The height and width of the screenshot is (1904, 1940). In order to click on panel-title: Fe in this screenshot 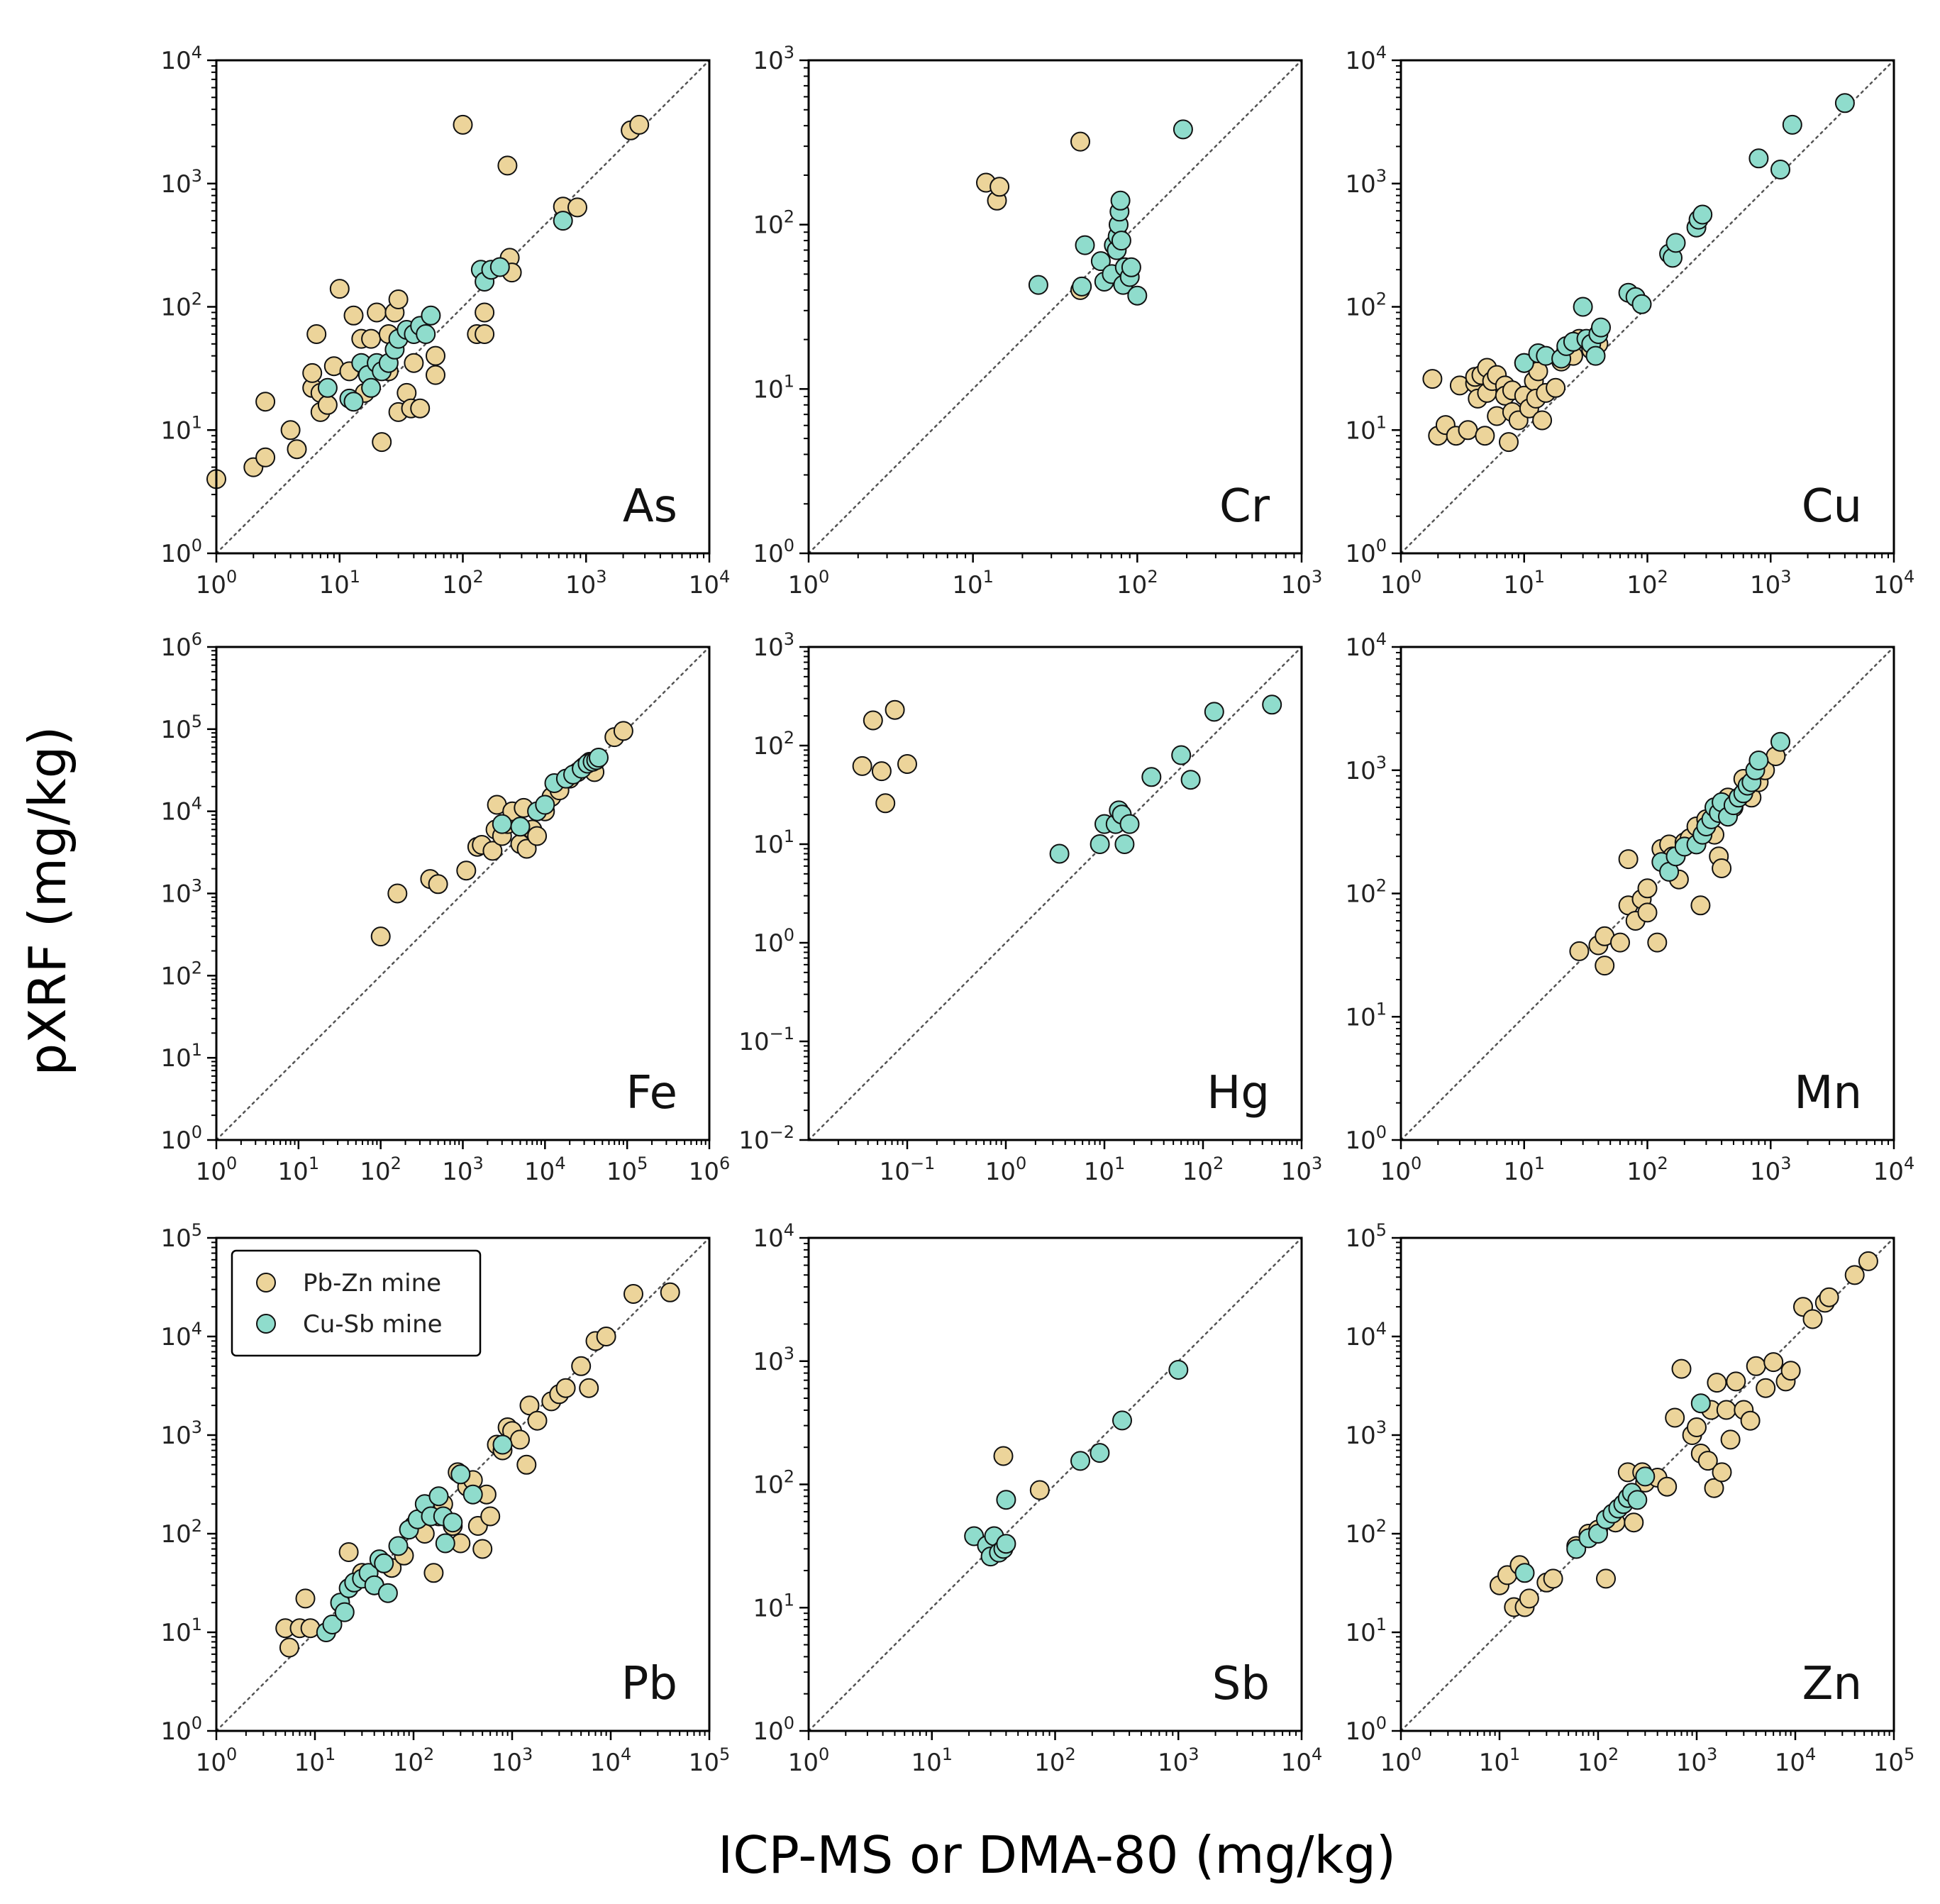, I will do `click(651, 1093)`.